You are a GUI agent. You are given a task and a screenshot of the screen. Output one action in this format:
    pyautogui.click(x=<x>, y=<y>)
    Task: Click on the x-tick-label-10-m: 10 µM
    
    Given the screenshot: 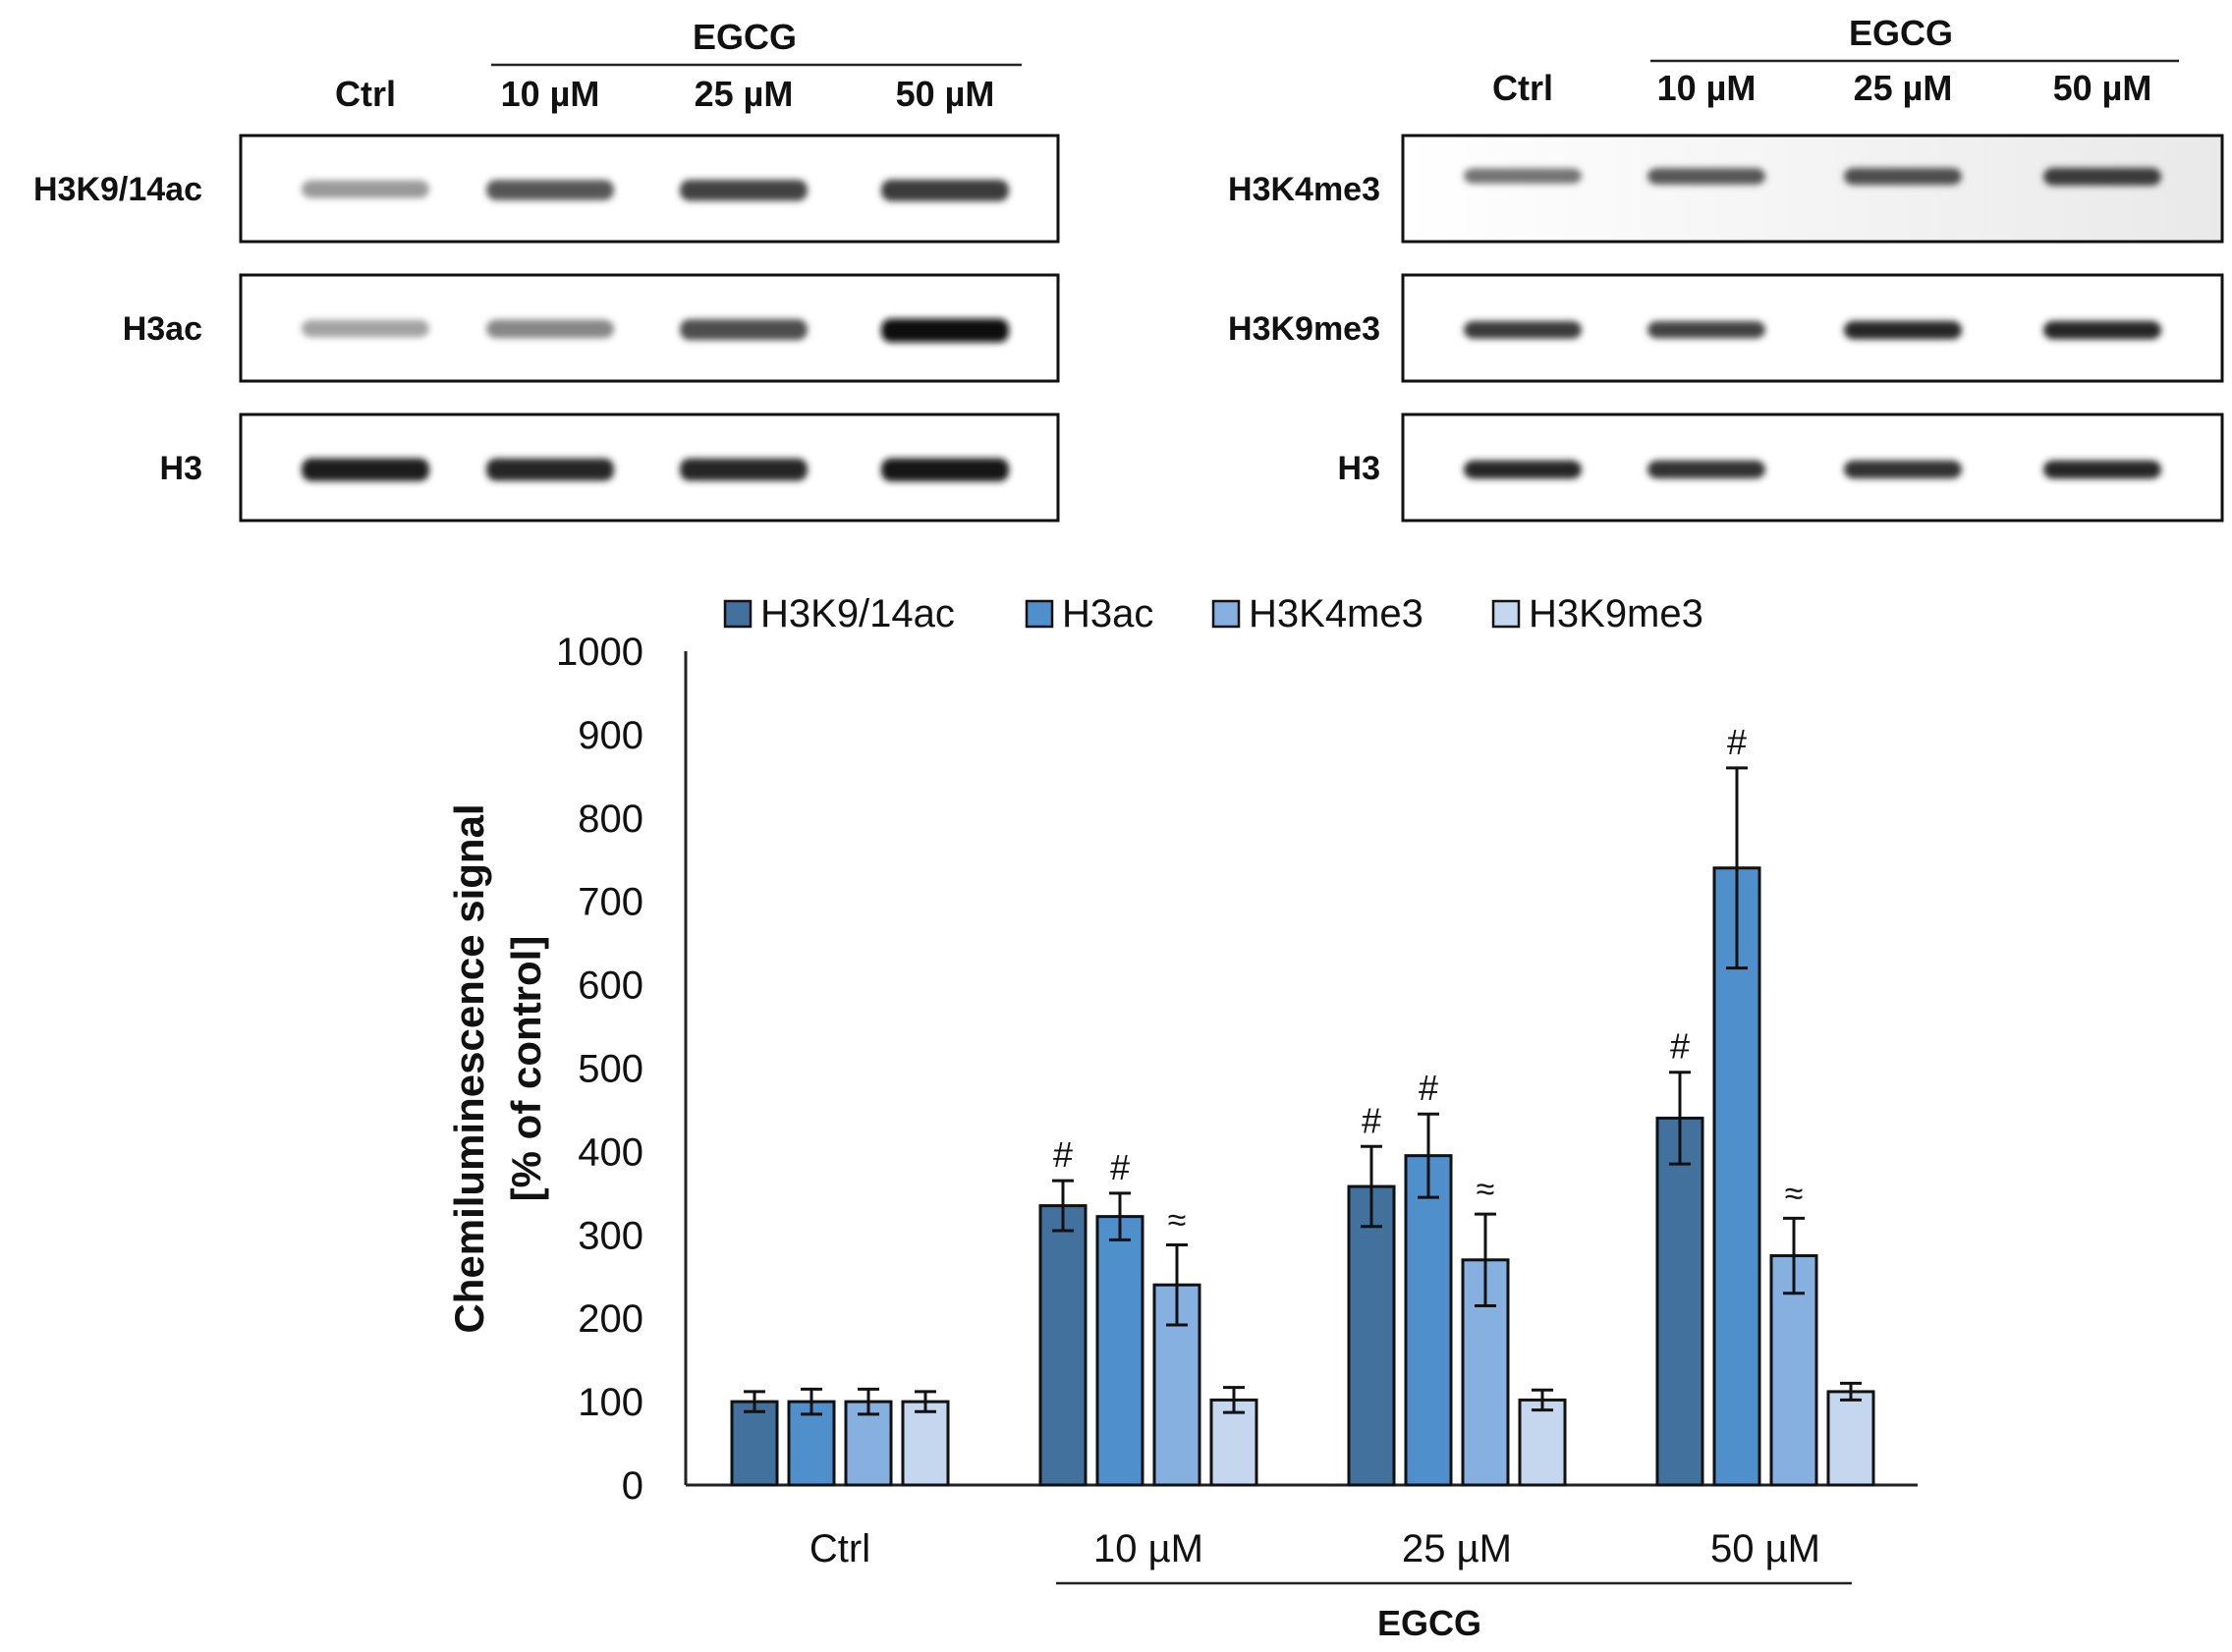 What is the action you would take?
    pyautogui.click(x=1148, y=1549)
    